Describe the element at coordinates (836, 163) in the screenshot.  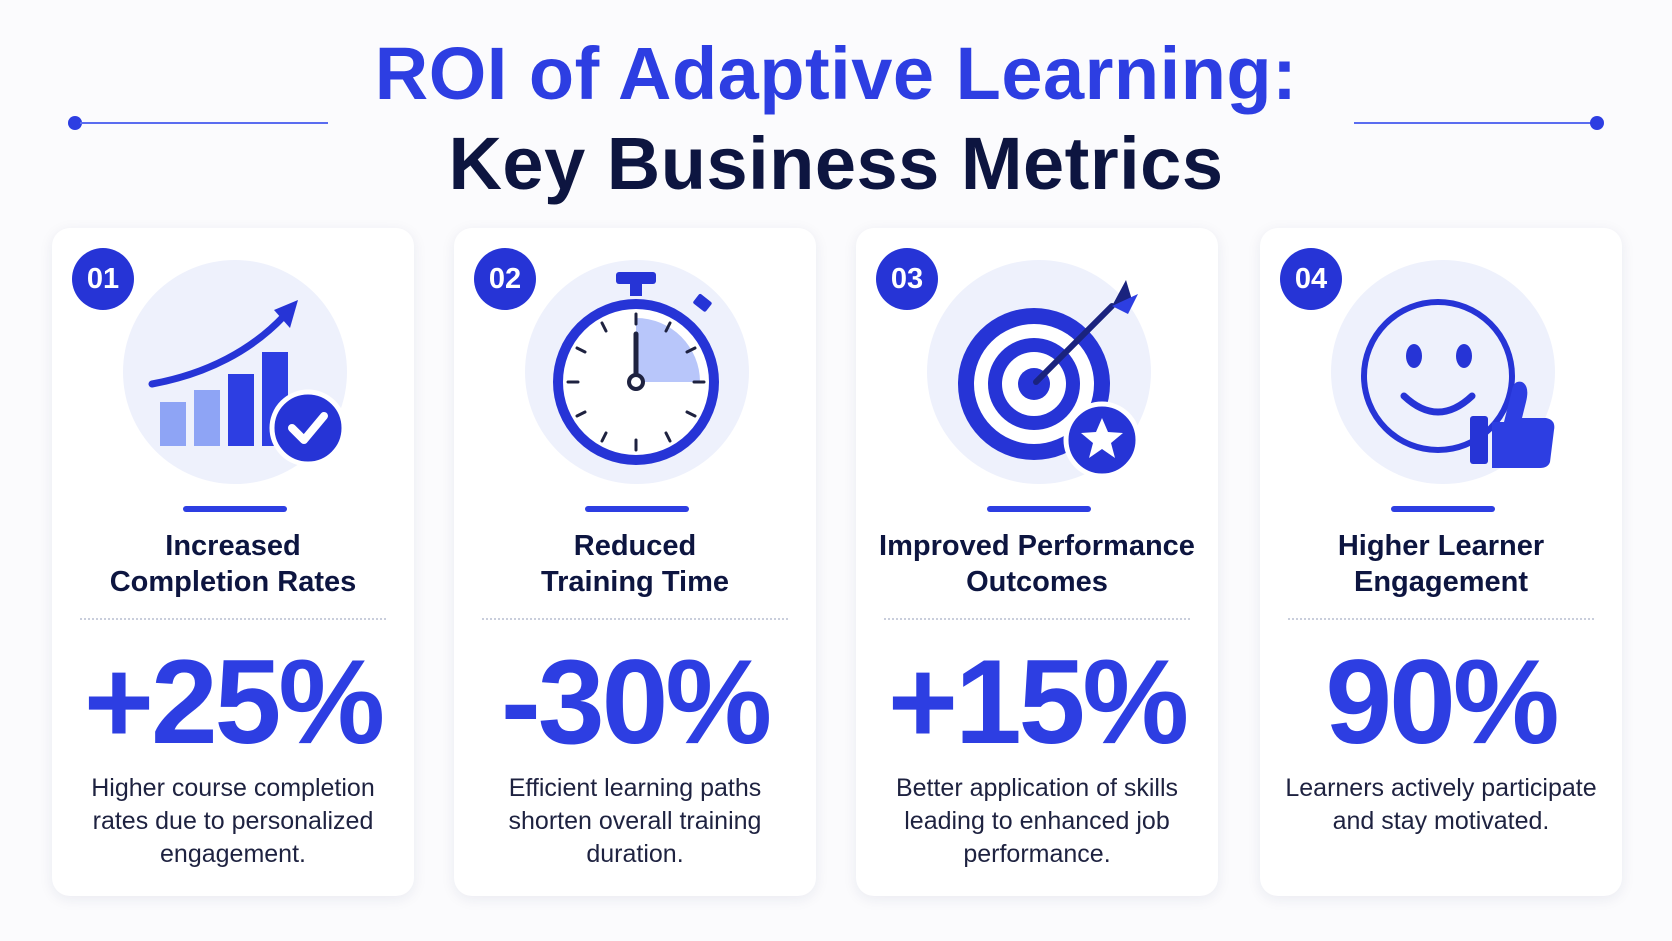
I see `page-subtitle: Key Business Metrics` at that location.